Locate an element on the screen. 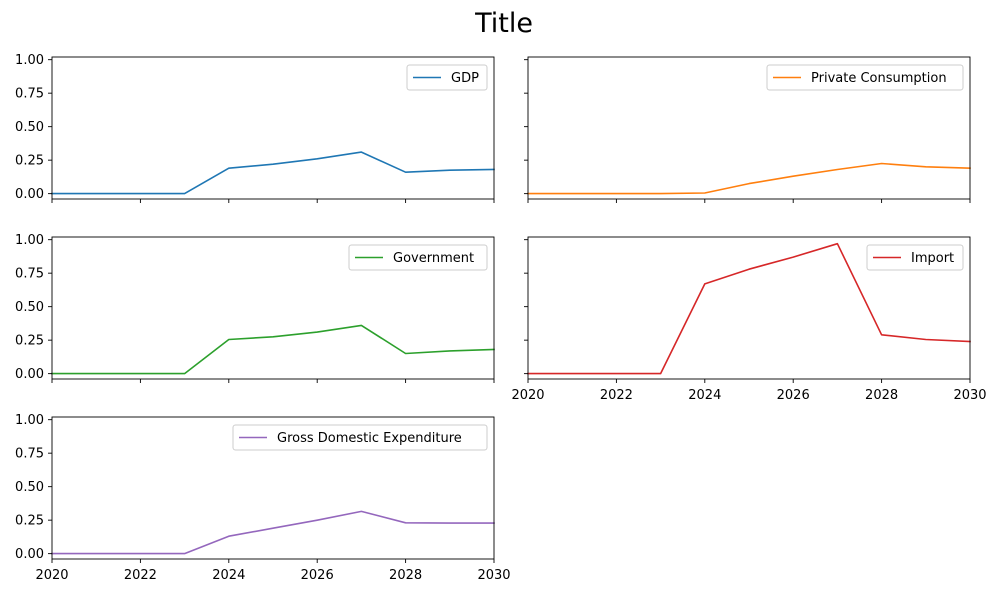 This screenshot has width=998, height=592. legend: Gross Domestic Expenditure is located at coordinates (360, 437).